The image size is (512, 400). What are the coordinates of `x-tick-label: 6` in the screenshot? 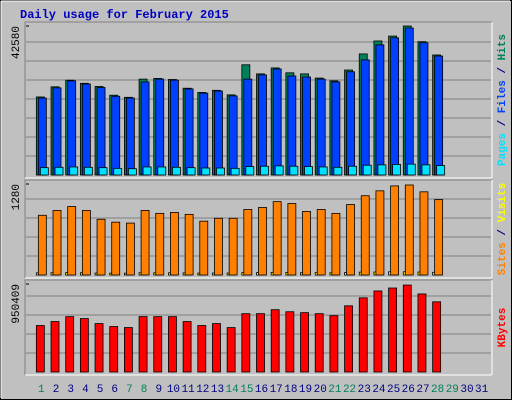 It's located at (114, 390).